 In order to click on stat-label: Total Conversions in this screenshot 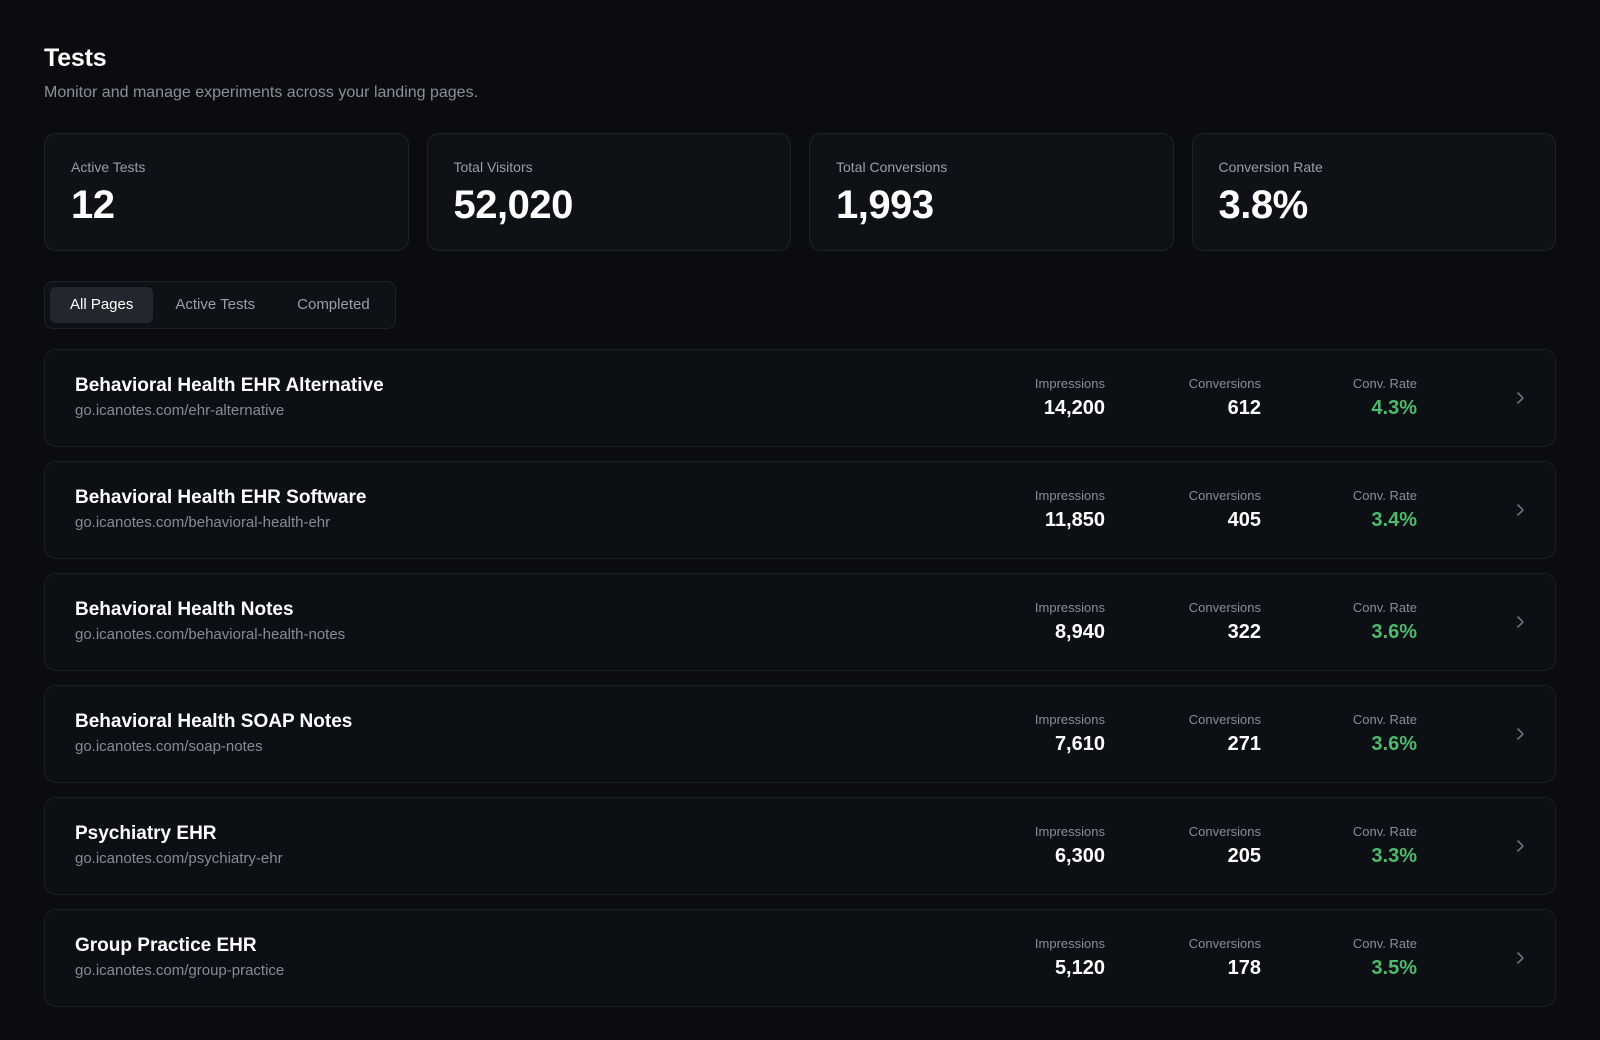, I will do `click(892, 166)`.